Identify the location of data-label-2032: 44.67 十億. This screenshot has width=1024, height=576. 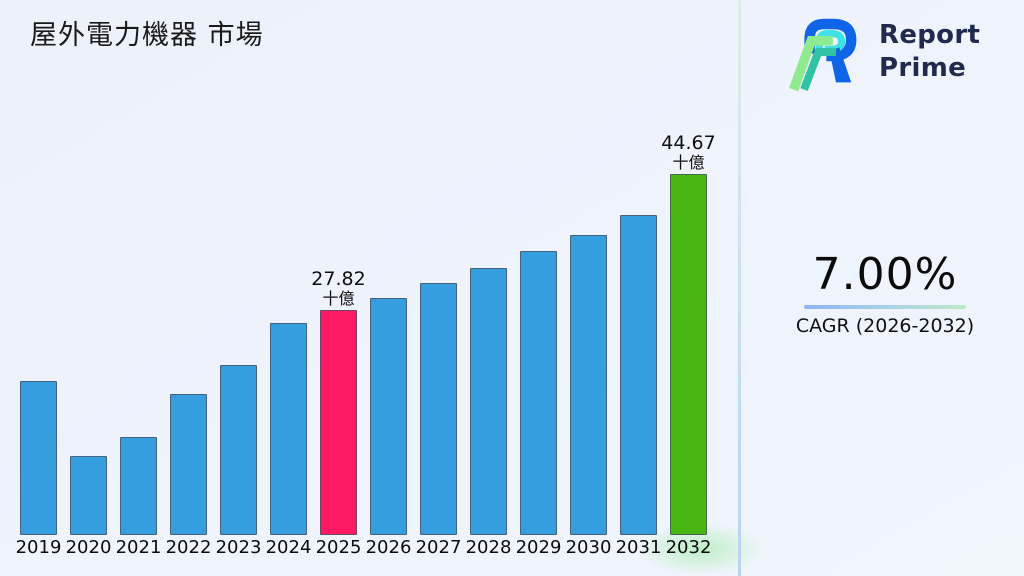
(688, 152).